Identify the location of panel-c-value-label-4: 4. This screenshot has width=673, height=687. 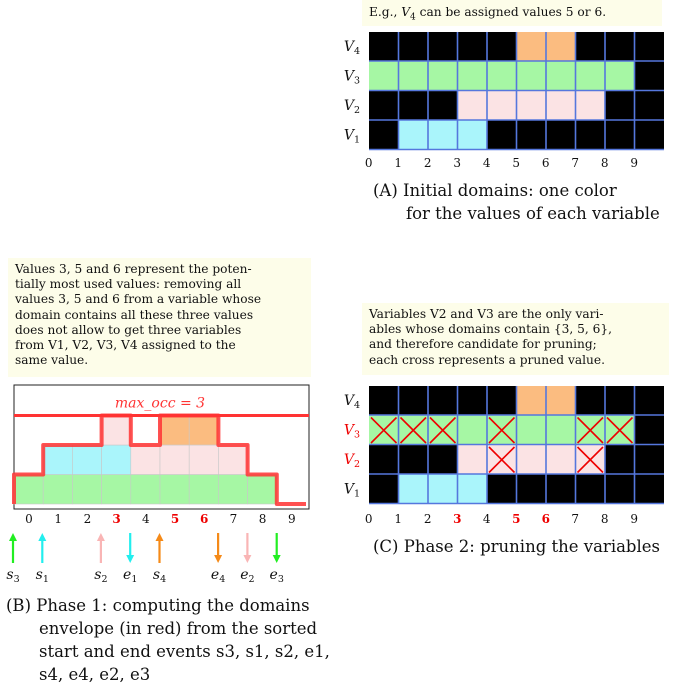
(487, 519).